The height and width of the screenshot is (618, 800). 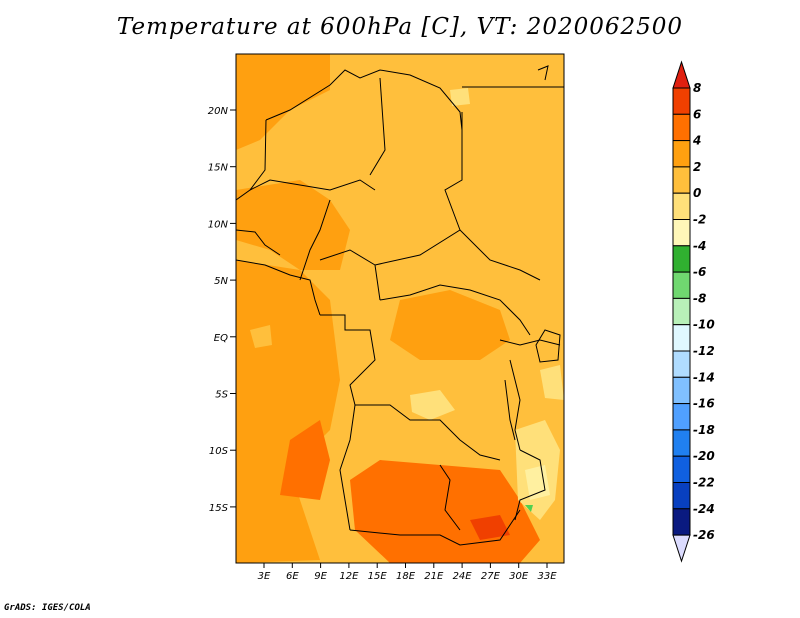 What do you see at coordinates (697, 114) in the screenshot?
I see `colorbar-level-label: 6` at bounding box center [697, 114].